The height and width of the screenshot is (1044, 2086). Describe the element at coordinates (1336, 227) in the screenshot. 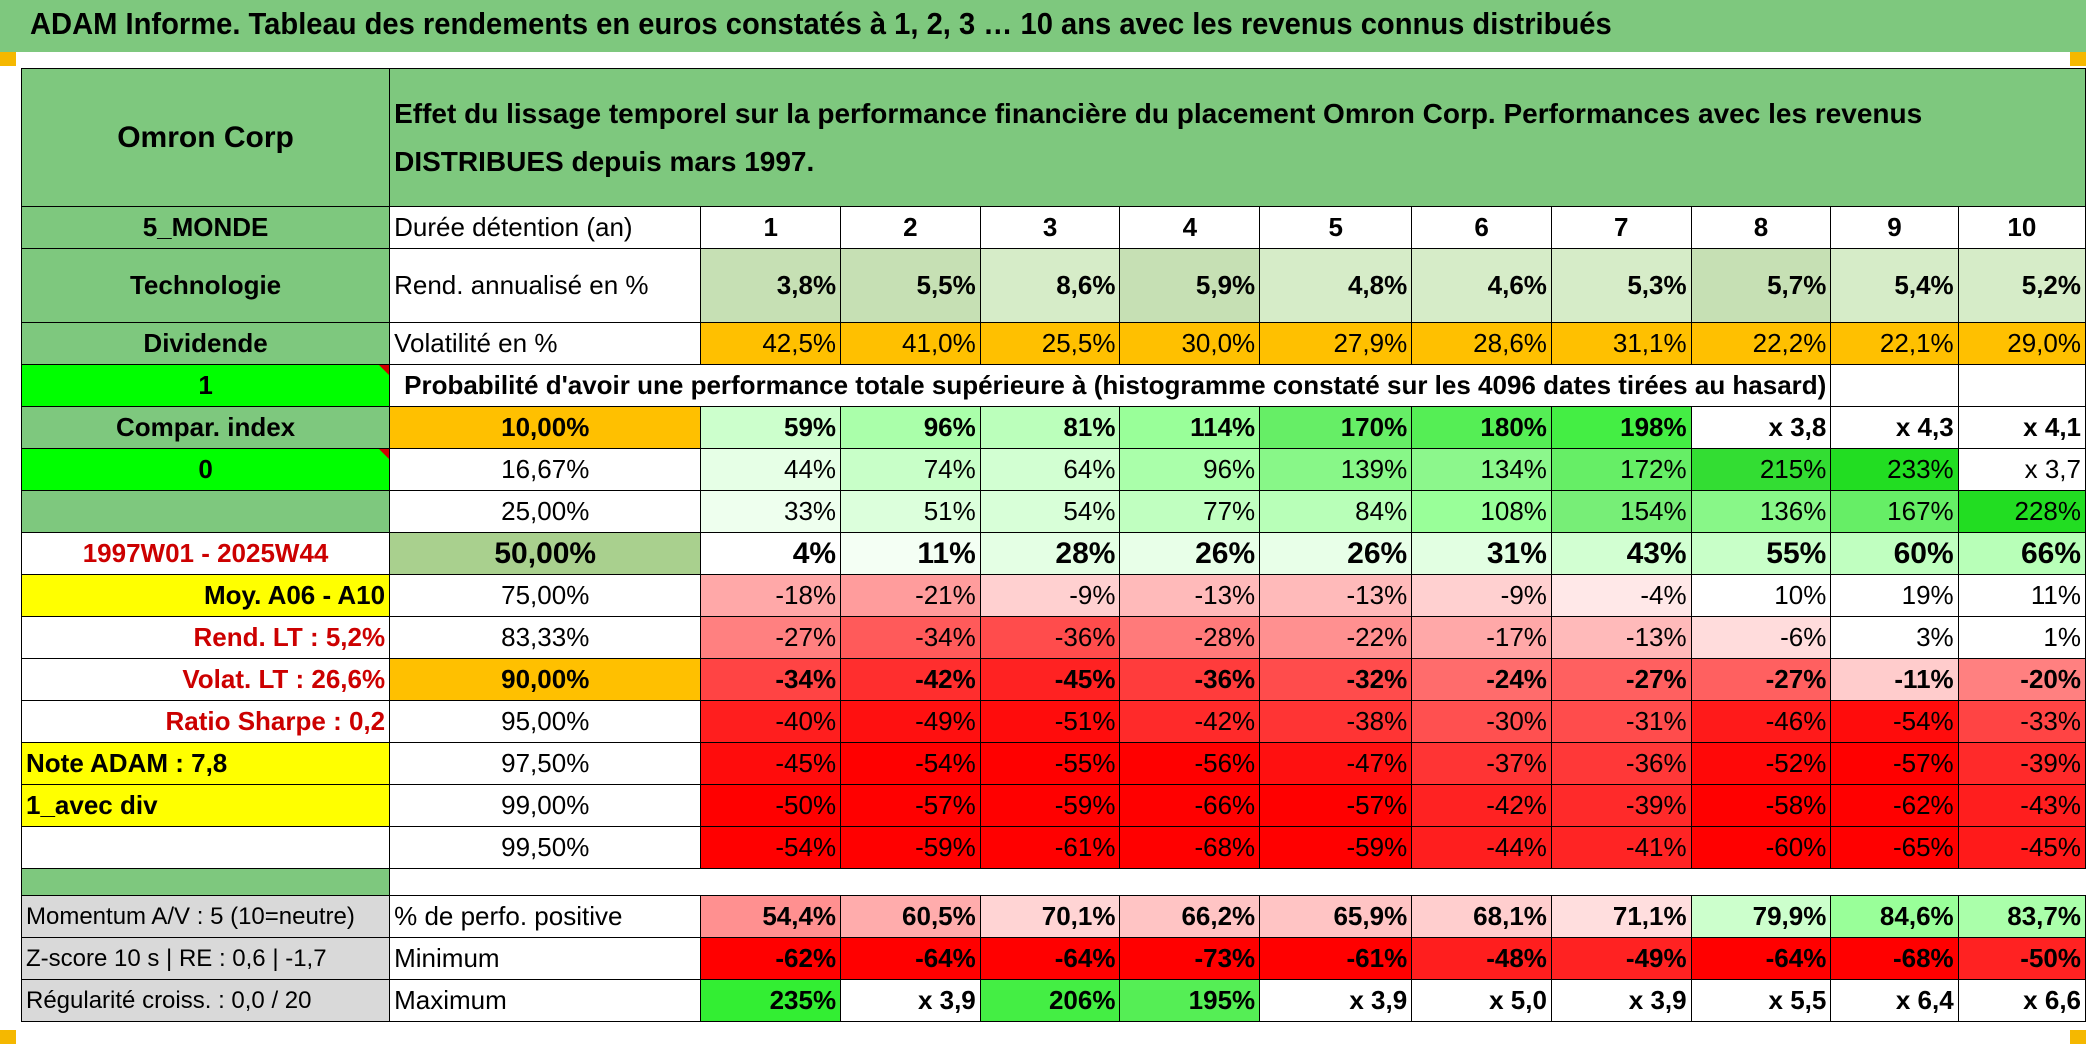

I see `year-header: 5` at that location.